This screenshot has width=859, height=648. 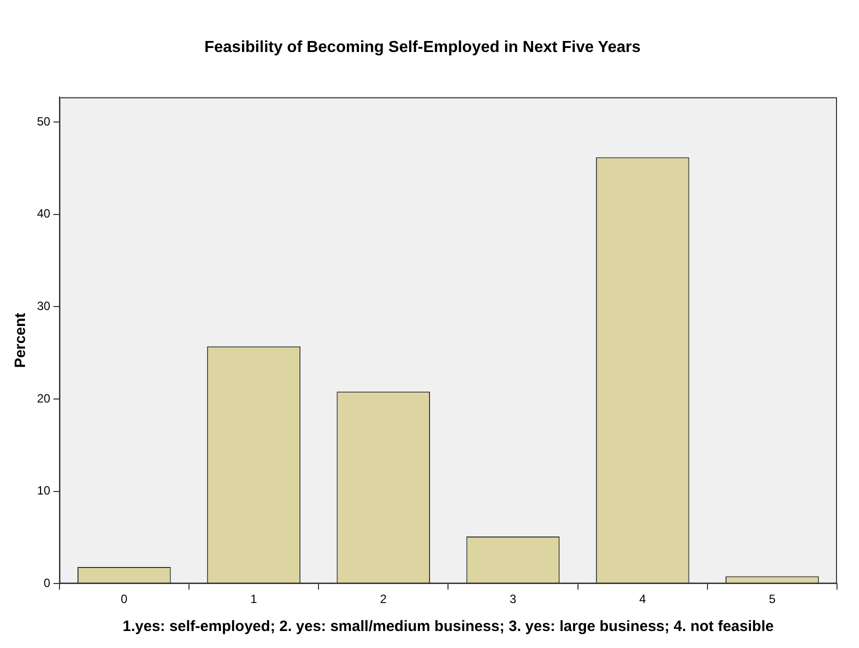 What do you see at coordinates (642, 599) in the screenshot?
I see `x-tick-label: 4` at bounding box center [642, 599].